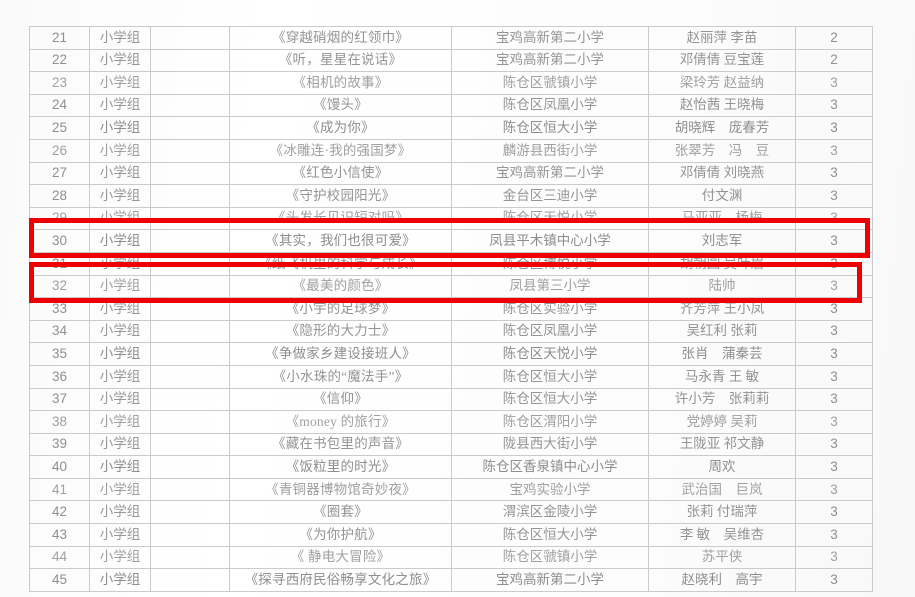  What do you see at coordinates (340, 173) in the screenshot?
I see `row-title: 《红色小信使》` at bounding box center [340, 173].